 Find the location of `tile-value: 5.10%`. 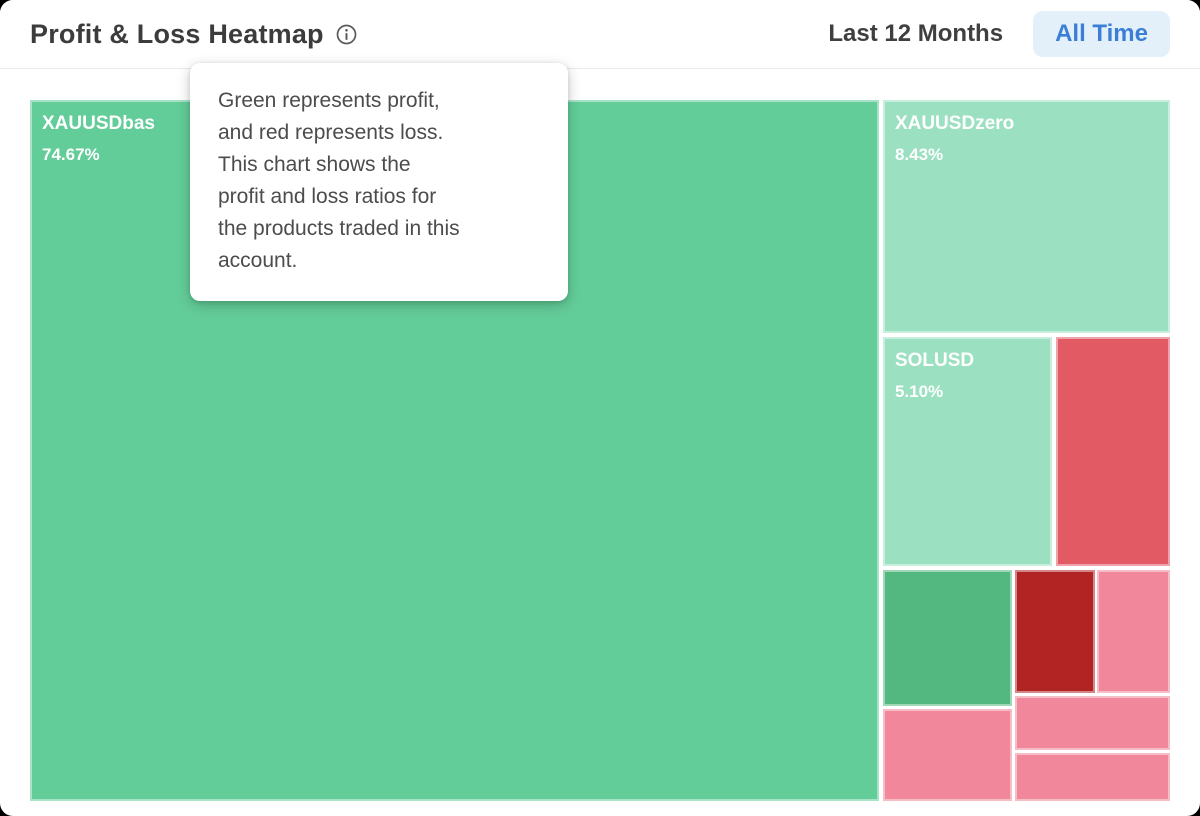

tile-value: 5.10% is located at coordinates (919, 391).